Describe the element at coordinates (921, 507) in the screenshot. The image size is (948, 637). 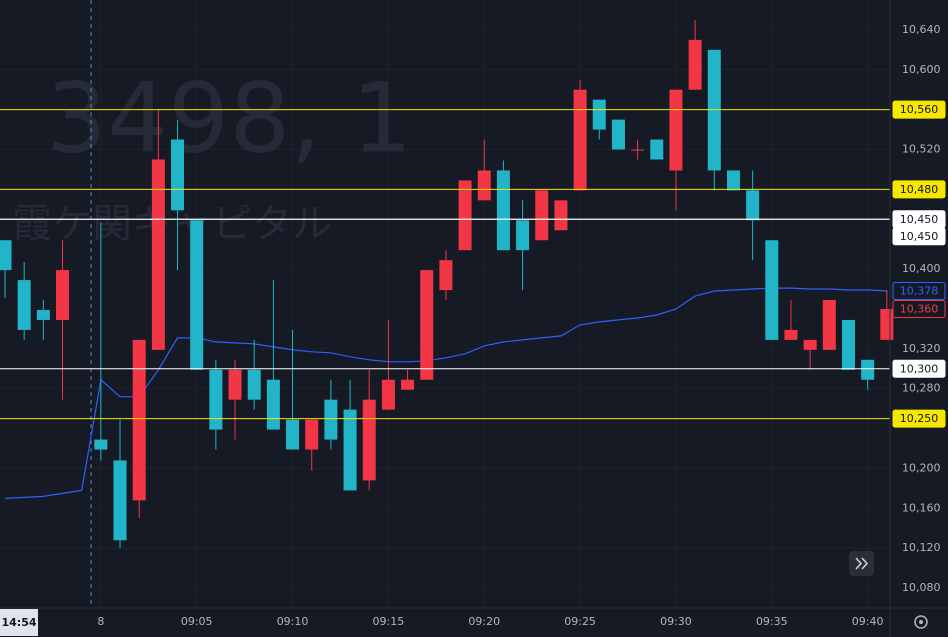
I see `y-tick-label: 10,160` at that location.